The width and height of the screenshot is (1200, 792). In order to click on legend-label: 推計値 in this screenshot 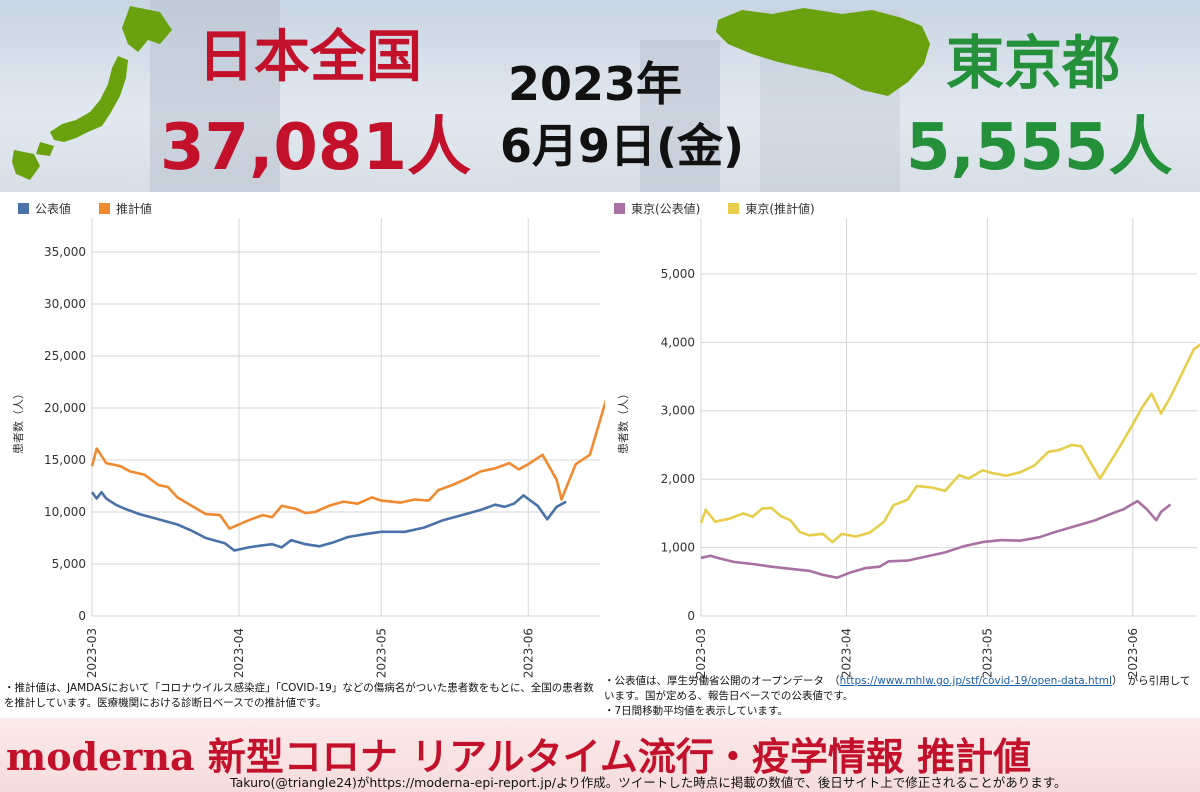, I will do `click(134, 209)`.